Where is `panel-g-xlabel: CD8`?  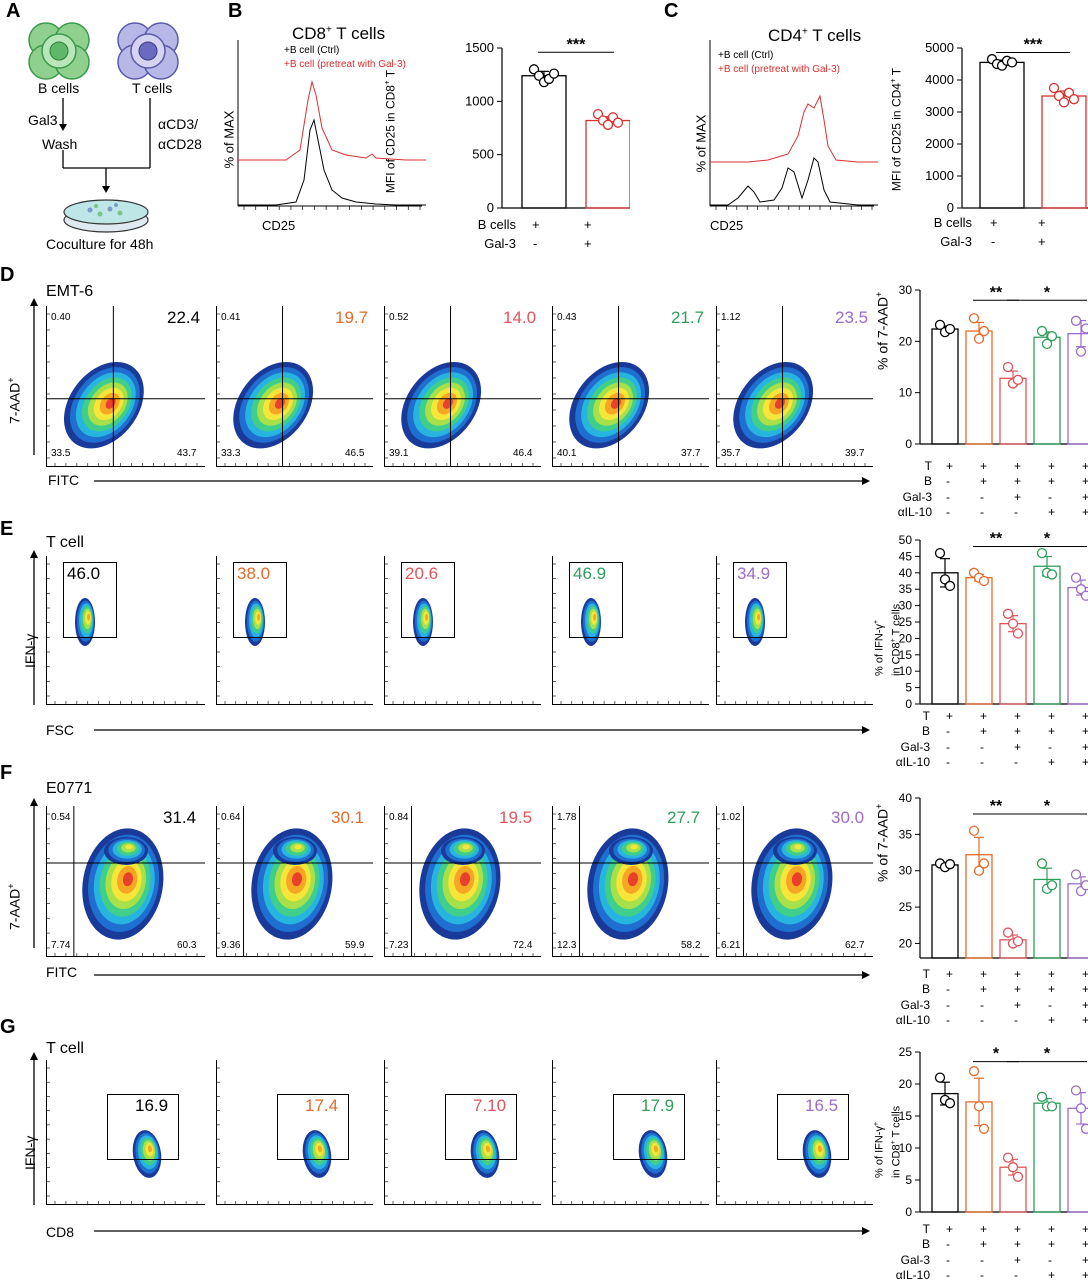 panel-g-xlabel: CD8 is located at coordinates (60, 1232).